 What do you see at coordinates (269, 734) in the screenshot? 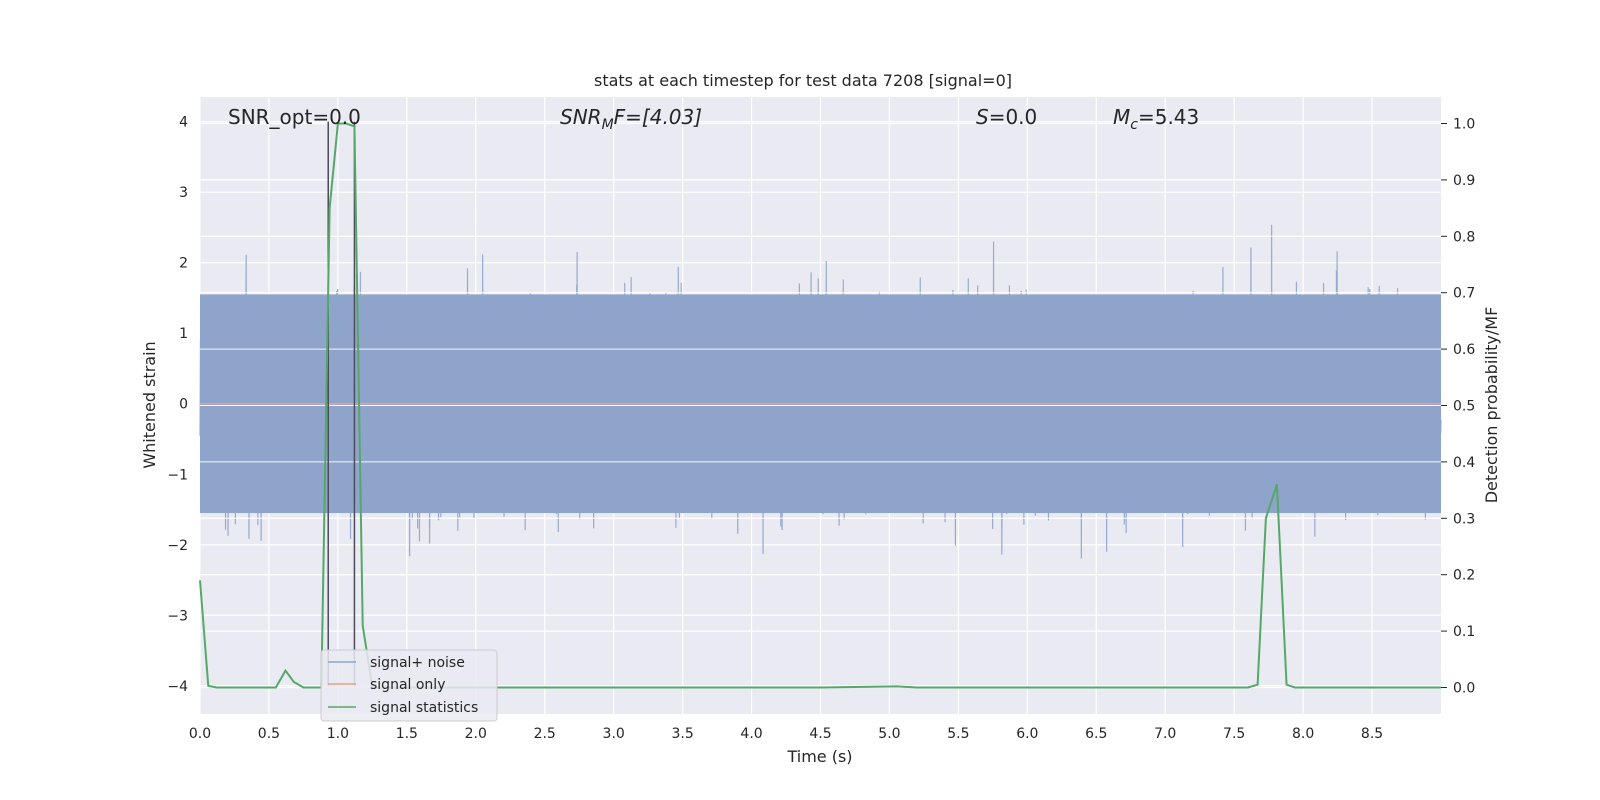
I see `x-tick-label: 0.5` at bounding box center [269, 734].